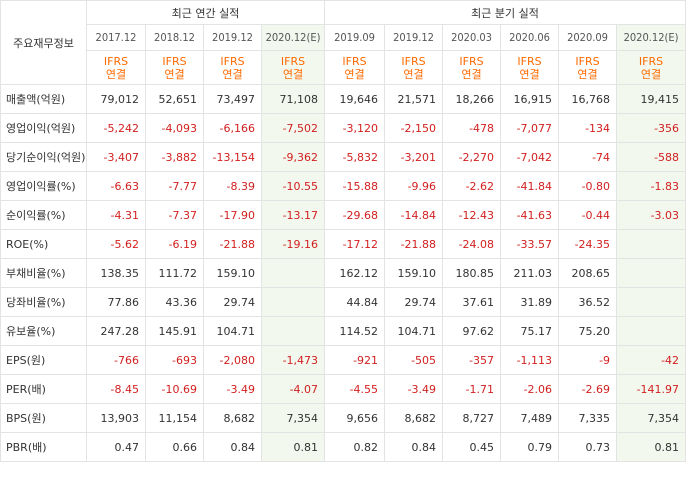  What do you see at coordinates (651, 389) in the screenshot?
I see `value-cell: -141.97` at bounding box center [651, 389].